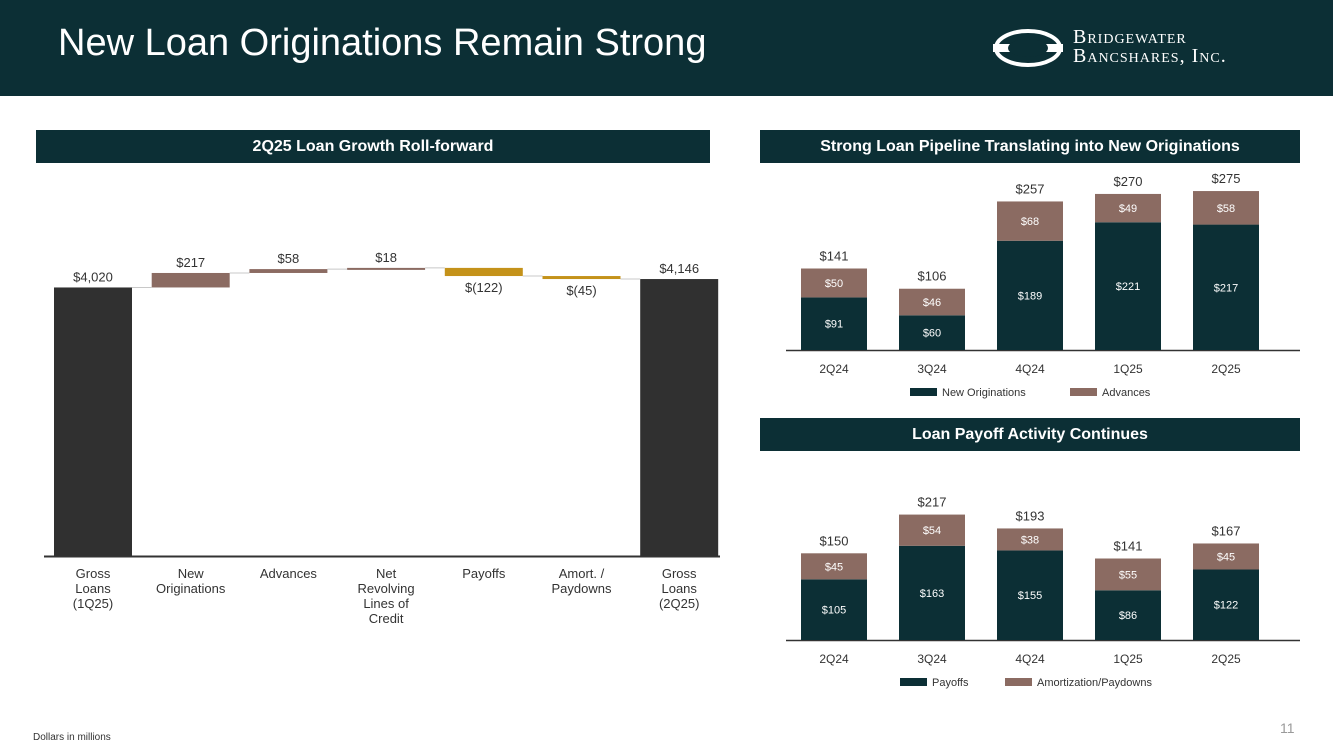 The width and height of the screenshot is (1333, 749). I want to click on waterfall-category-label-1: Originations, so click(191, 588).